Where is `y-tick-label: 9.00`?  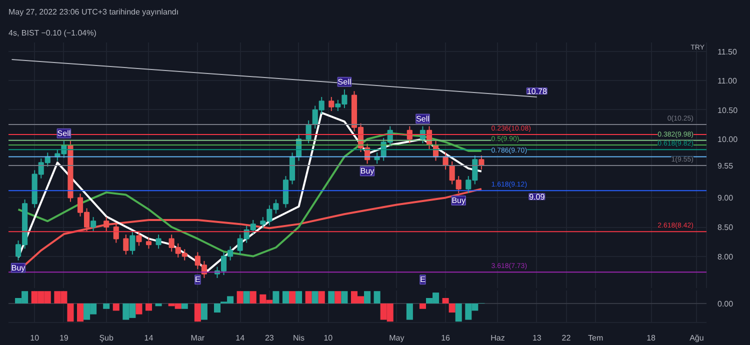
y-tick-label: 9.00 is located at coordinates (726, 198).